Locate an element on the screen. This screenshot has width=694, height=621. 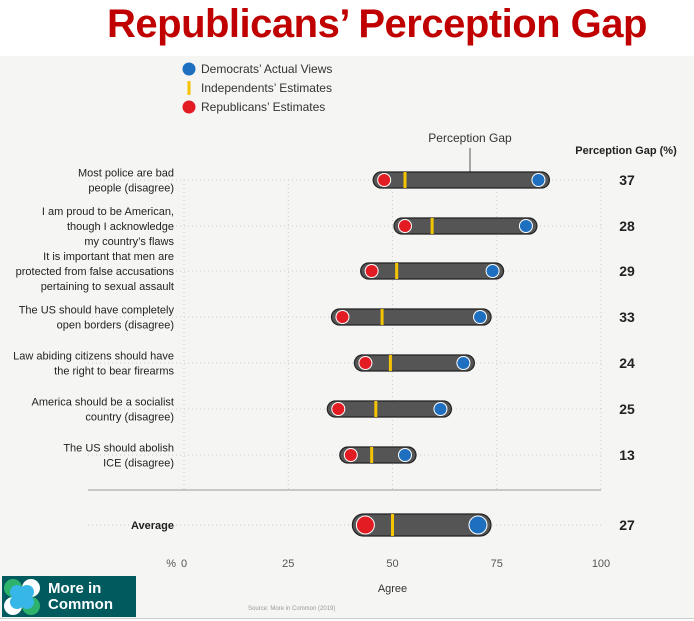
source-note: Source: More in Common (2019) is located at coordinates (291, 609).